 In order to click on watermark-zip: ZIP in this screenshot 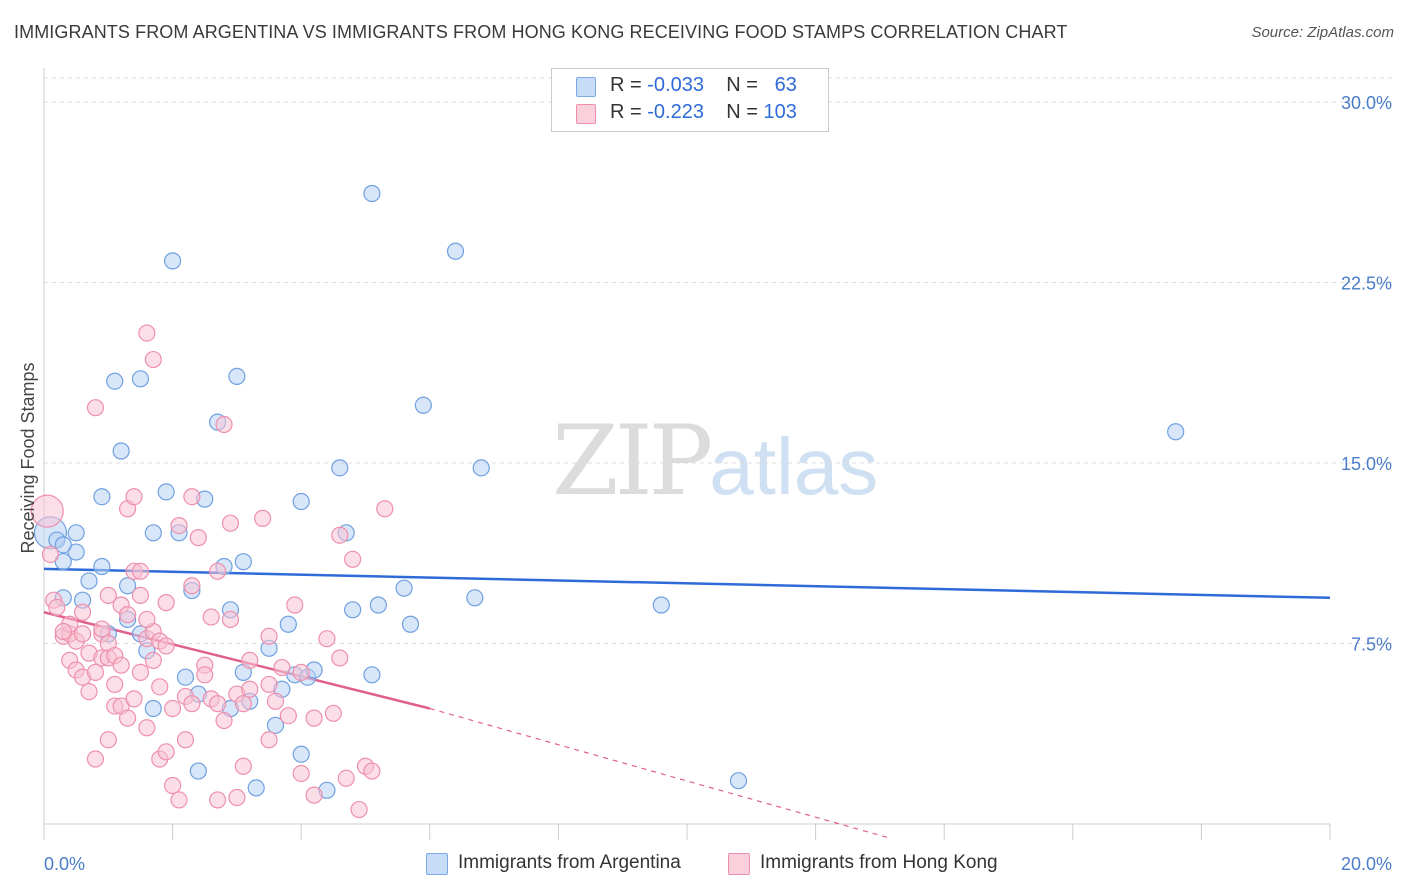, I will do `click(632, 461)`.